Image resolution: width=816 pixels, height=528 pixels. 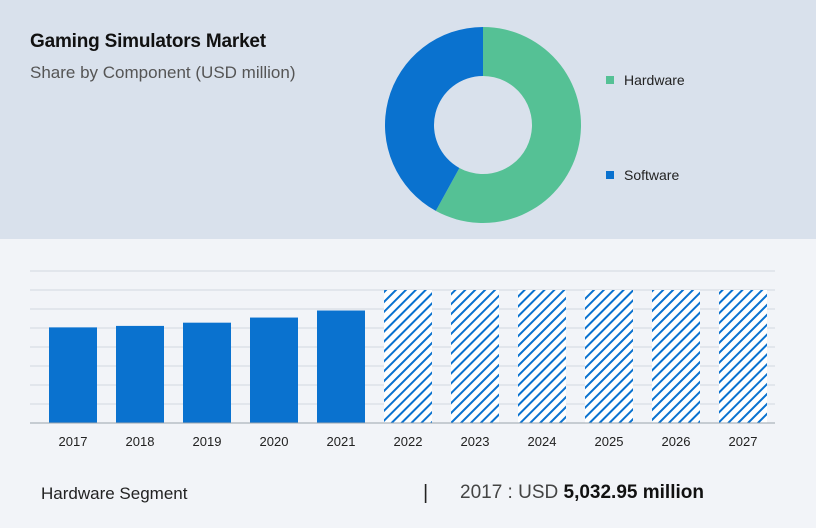 I want to click on x-tick-label-2025: 2025, so click(x=609, y=441).